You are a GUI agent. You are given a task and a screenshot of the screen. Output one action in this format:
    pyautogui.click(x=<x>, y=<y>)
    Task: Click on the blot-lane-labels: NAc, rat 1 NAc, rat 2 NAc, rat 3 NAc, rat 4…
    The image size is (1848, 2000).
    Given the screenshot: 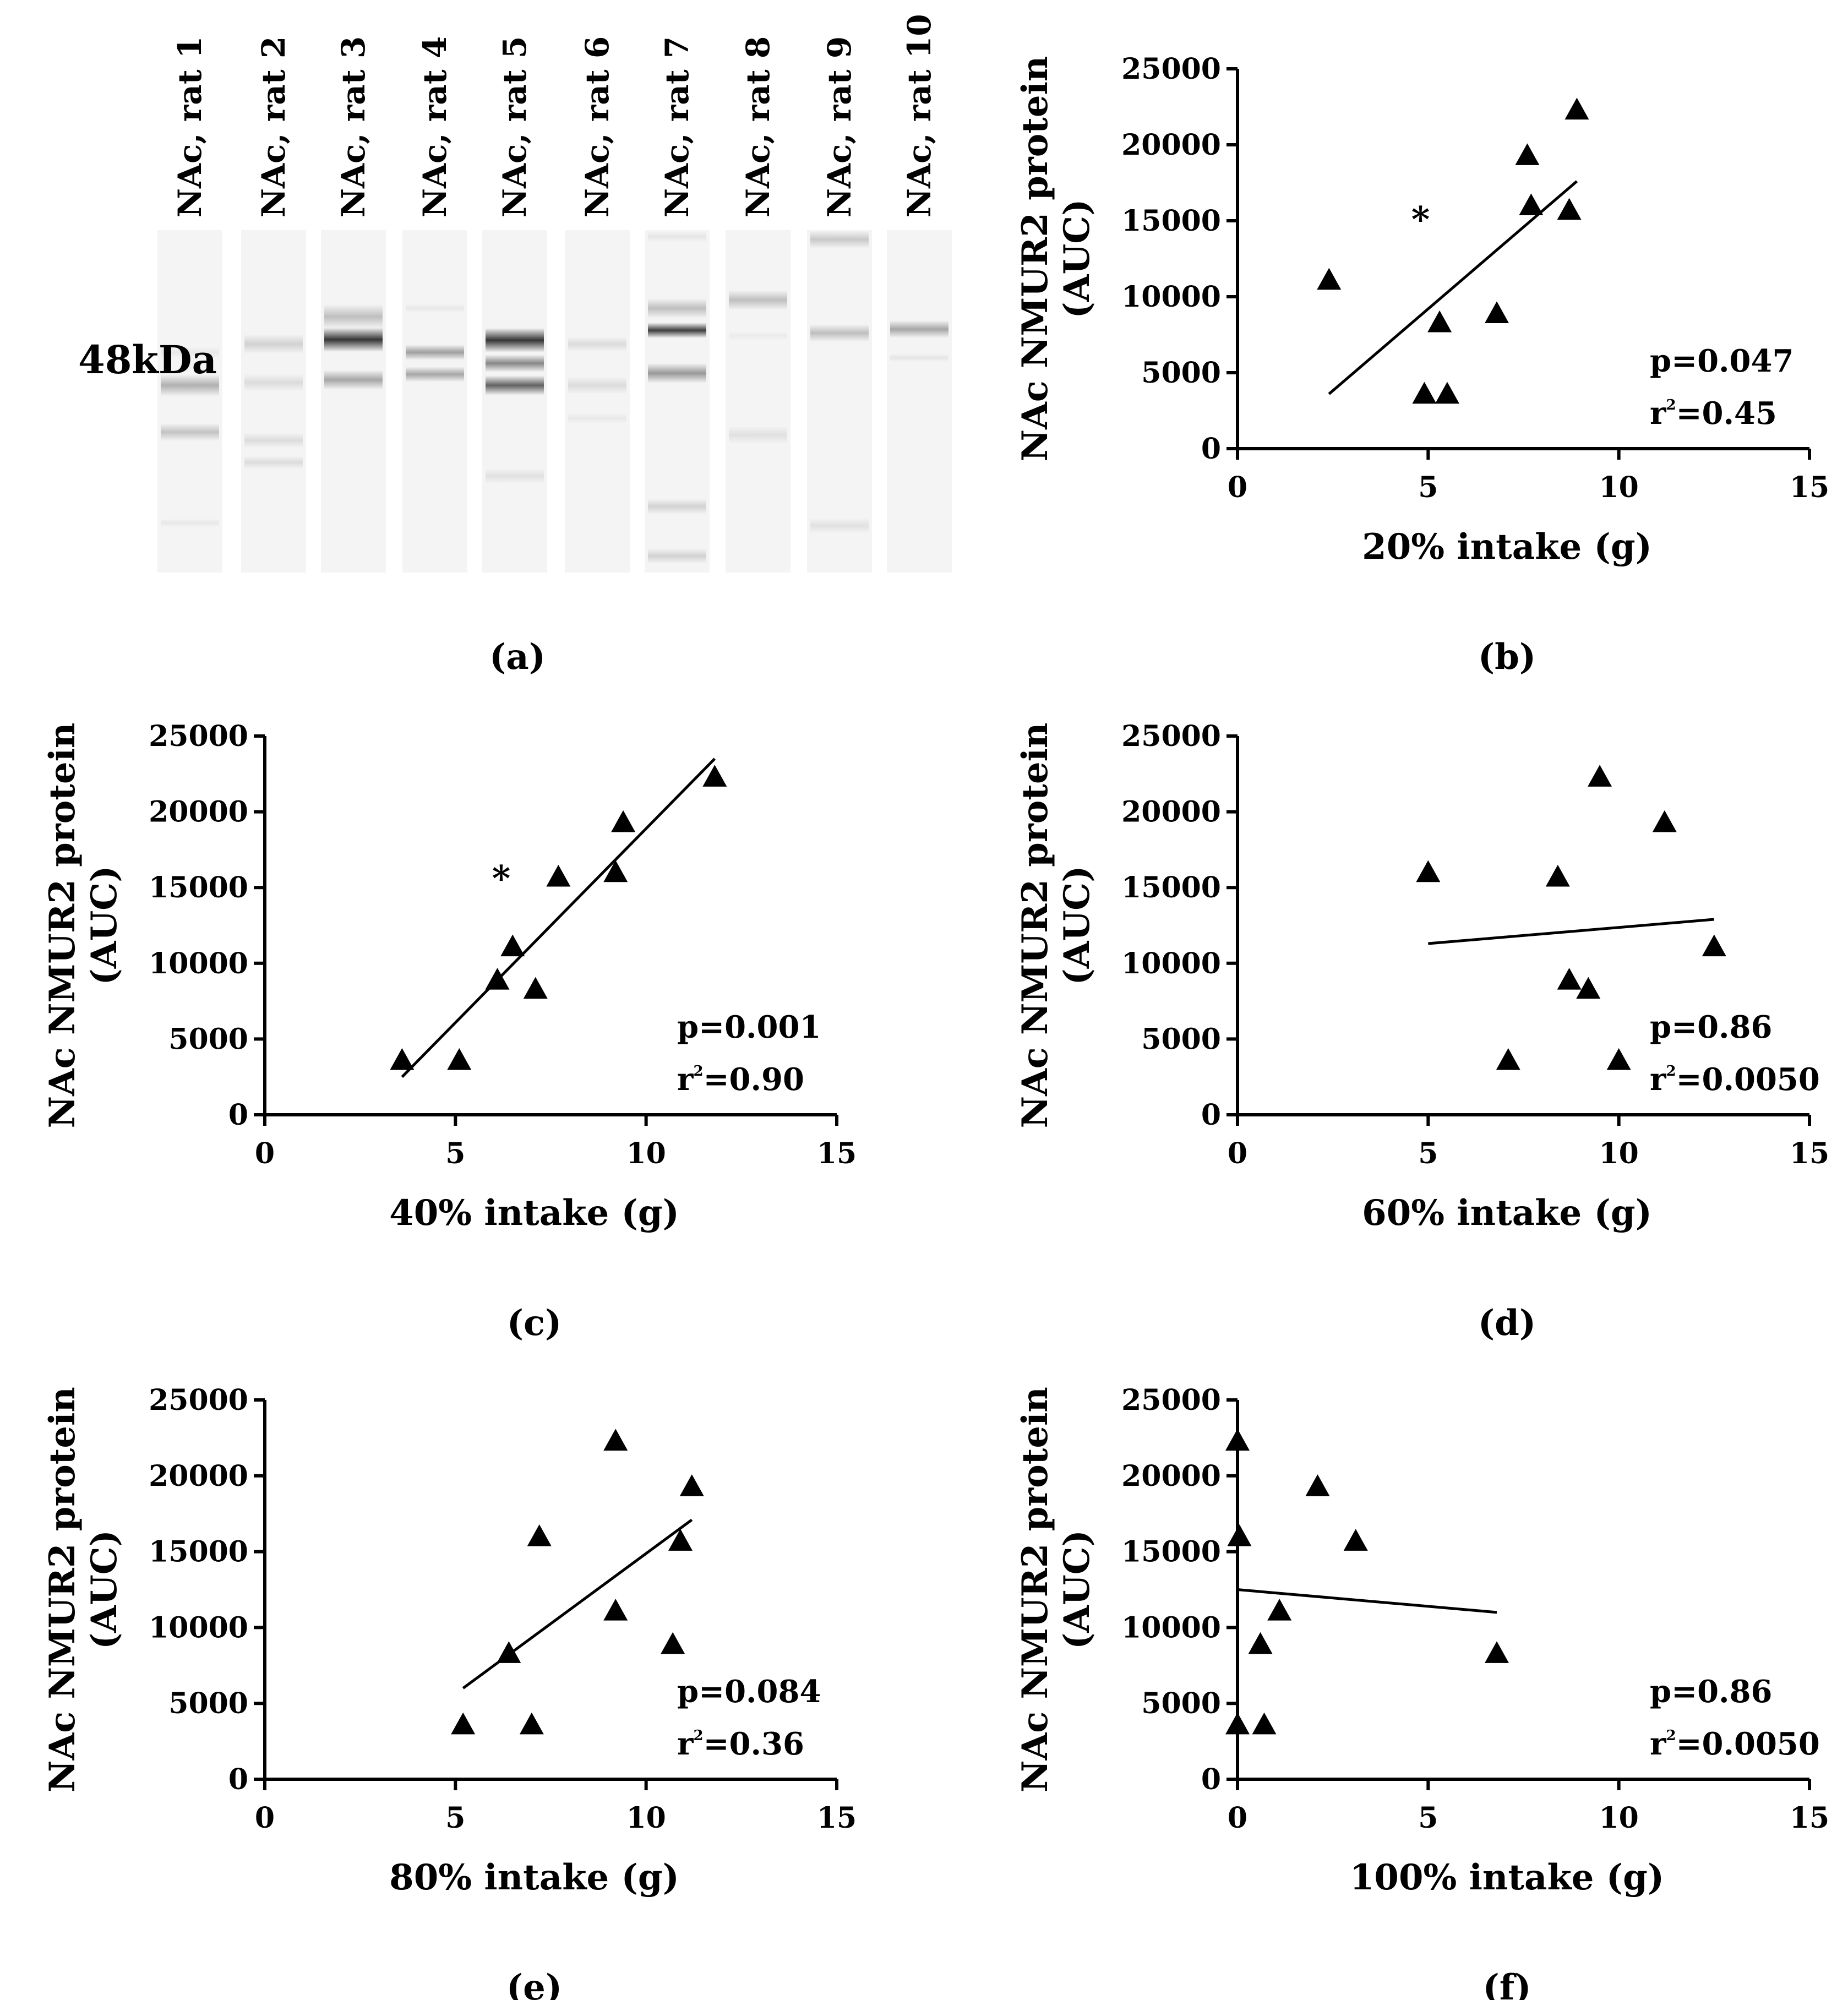 What is the action you would take?
    pyautogui.click(x=554, y=115)
    